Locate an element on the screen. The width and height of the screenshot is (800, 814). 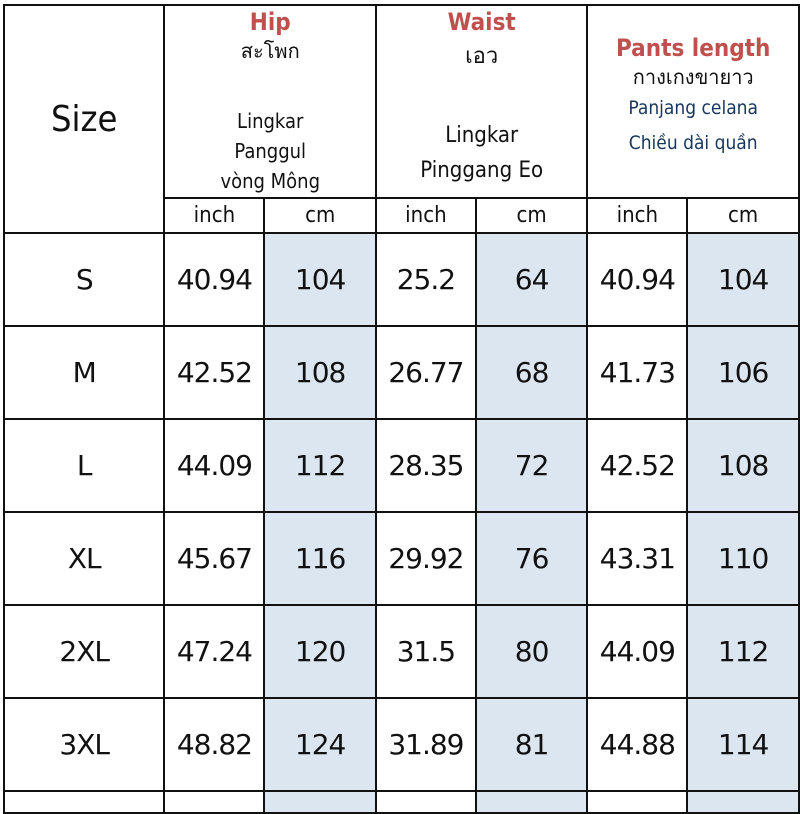
cell-pants-cm: 104 is located at coordinates (743, 279).